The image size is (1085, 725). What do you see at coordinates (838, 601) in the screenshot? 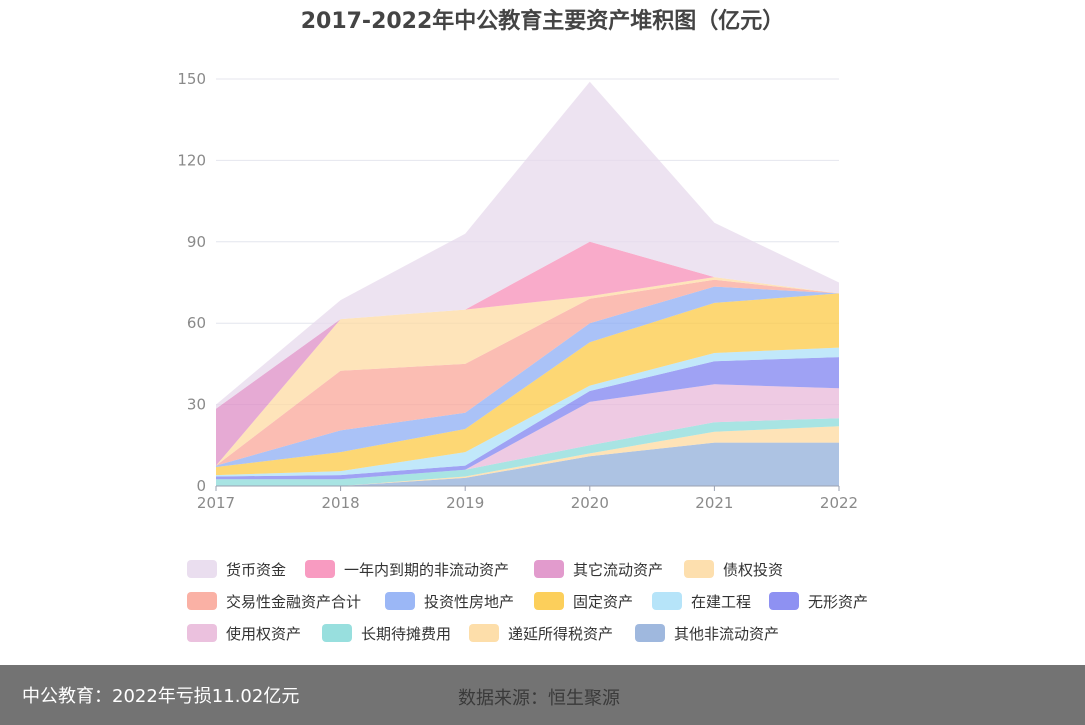
I see `legend-label: 无形资产` at bounding box center [838, 601].